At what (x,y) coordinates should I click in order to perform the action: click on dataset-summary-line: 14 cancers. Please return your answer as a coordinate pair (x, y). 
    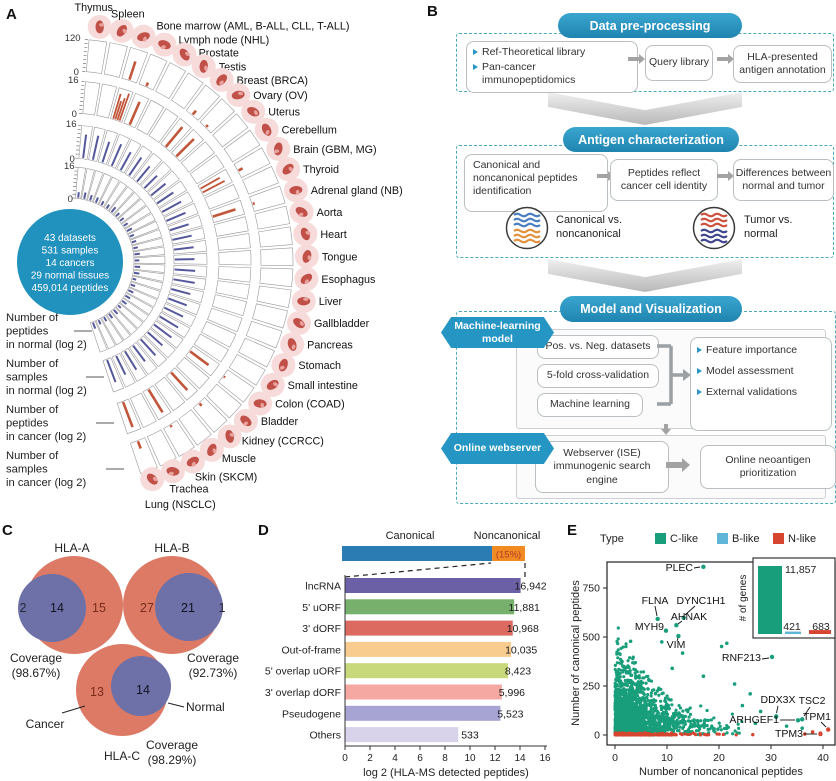
    Looking at the image, I should click on (70, 263).